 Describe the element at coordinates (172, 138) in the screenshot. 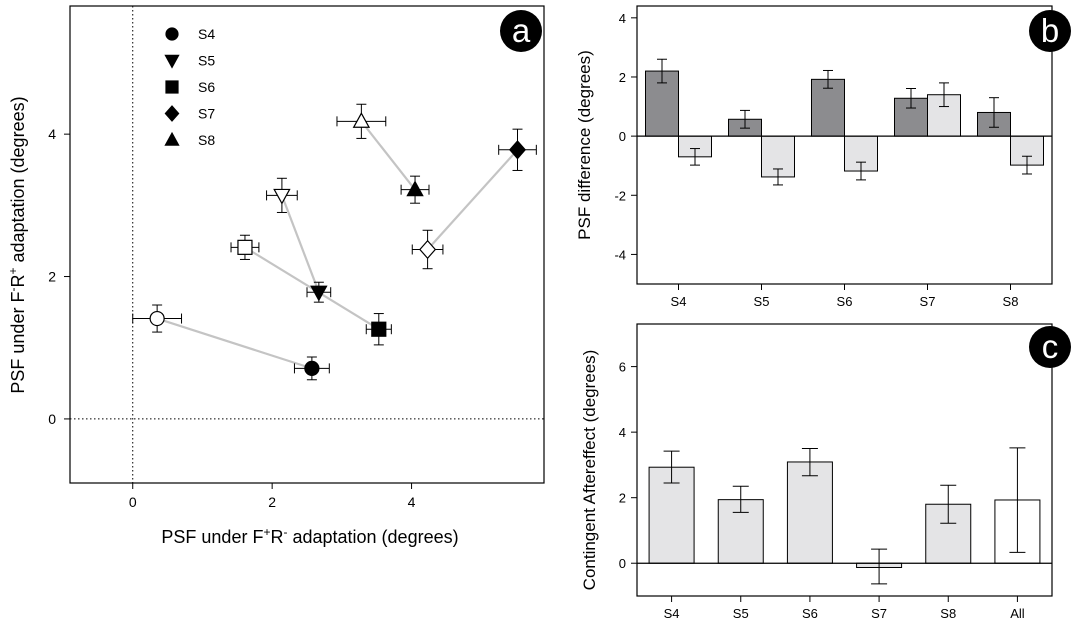

I see `legend-marker-s8` at that location.